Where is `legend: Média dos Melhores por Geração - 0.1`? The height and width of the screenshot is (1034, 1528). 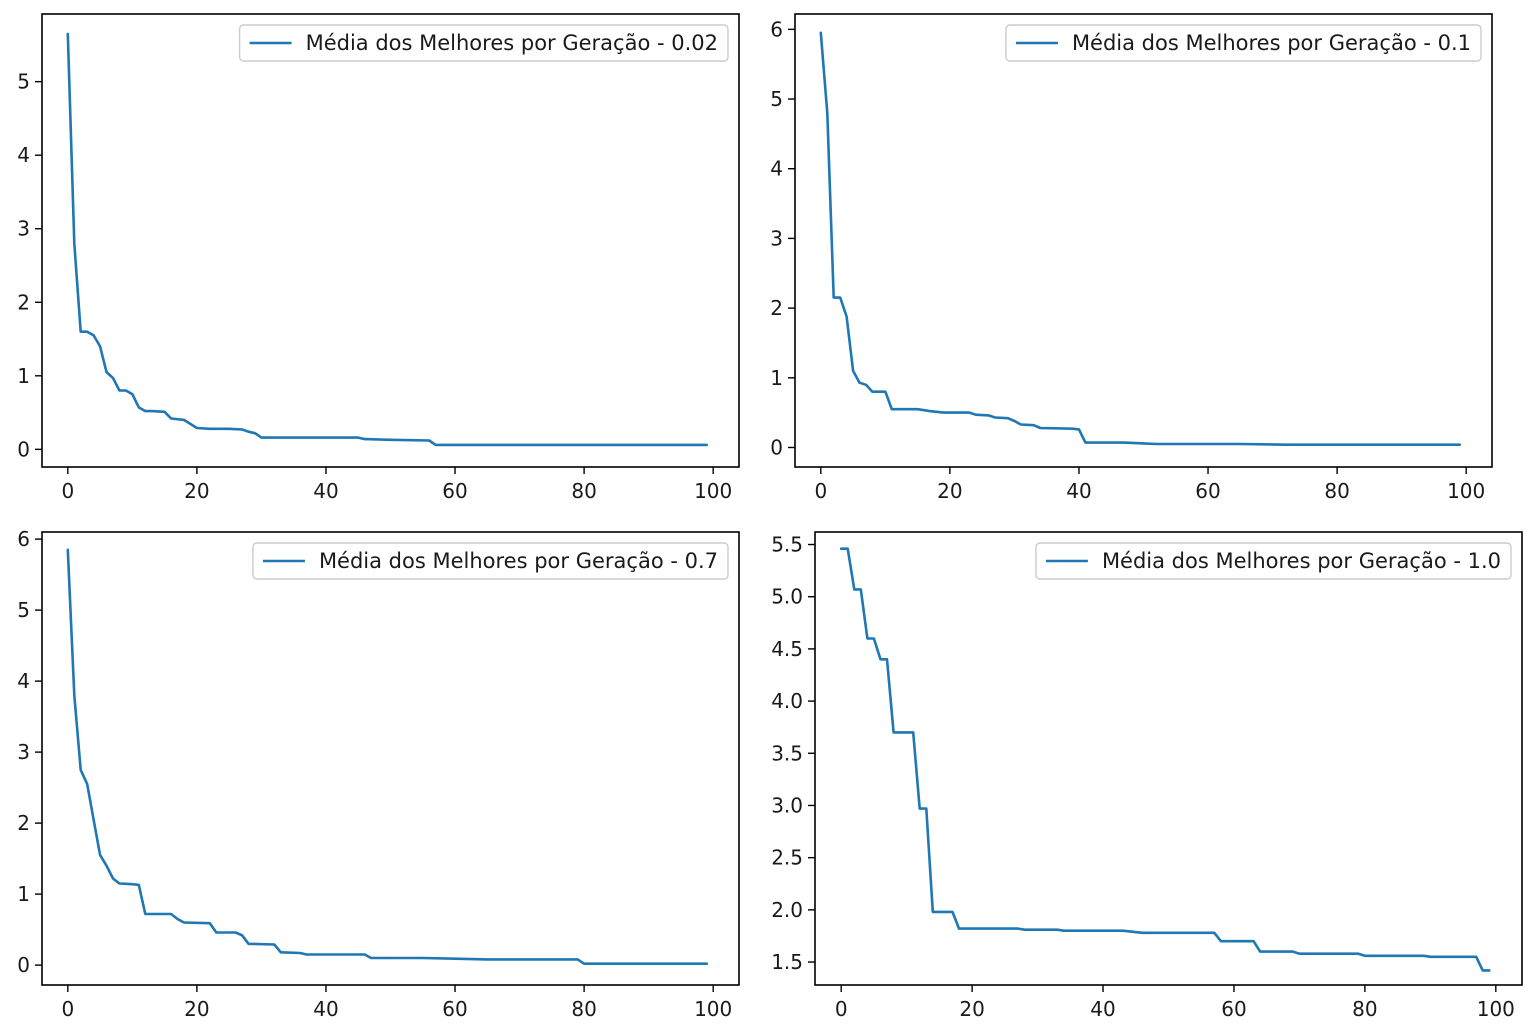 legend: Média dos Melhores por Geração - 0.1 is located at coordinates (1243, 43).